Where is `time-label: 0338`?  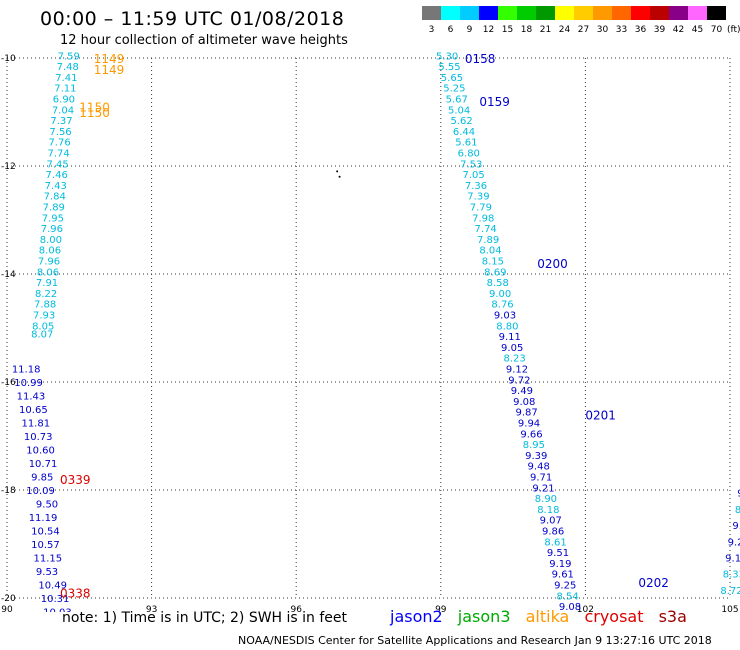 time-label: 0338 is located at coordinates (75, 594).